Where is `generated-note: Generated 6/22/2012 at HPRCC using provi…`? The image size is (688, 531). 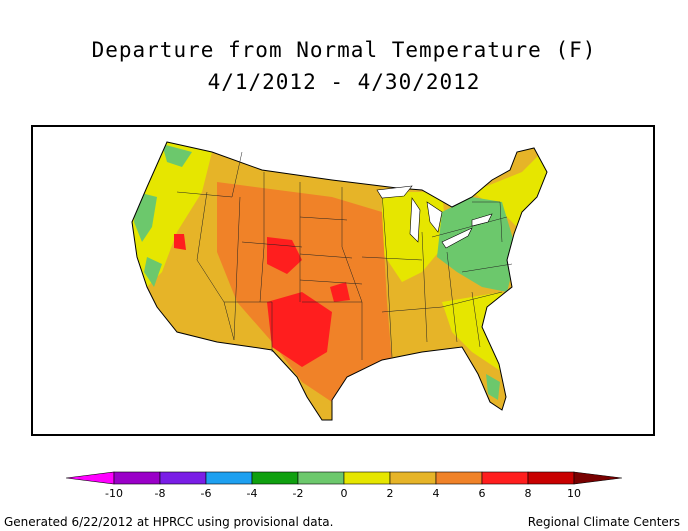
generated-note: Generated 6/22/2012 at HPRCC using provi… is located at coordinates (169, 522).